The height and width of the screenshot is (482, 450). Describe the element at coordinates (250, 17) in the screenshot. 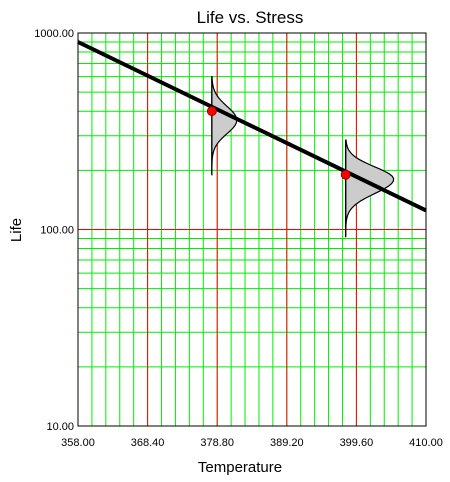

I see `chart-title: Life vs. Stress` at that location.